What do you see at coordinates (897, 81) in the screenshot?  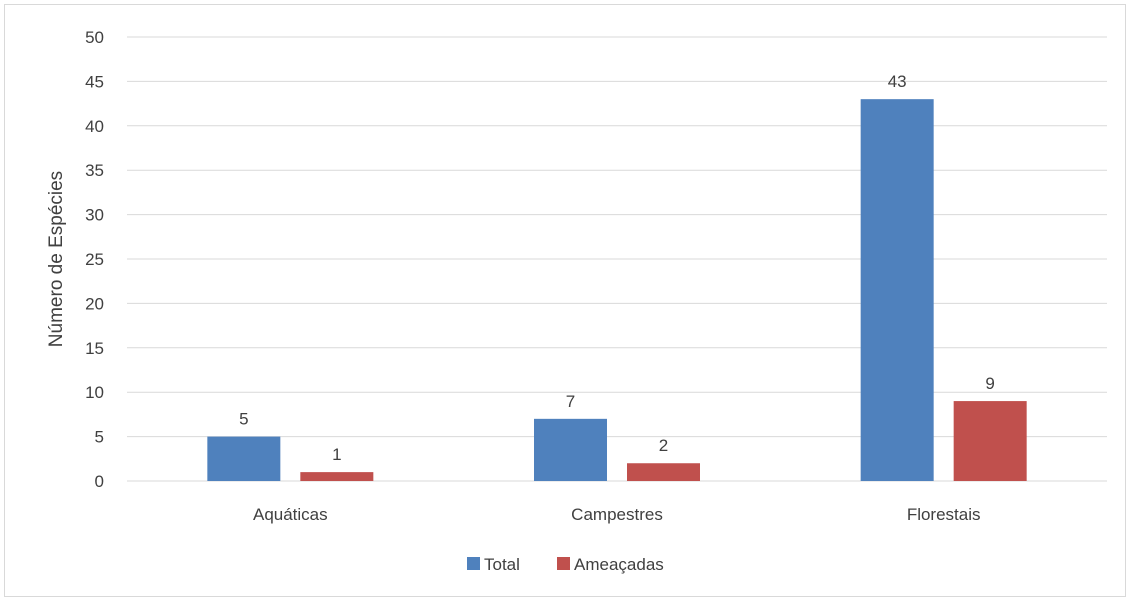 I see `data-label: 43` at bounding box center [897, 81].